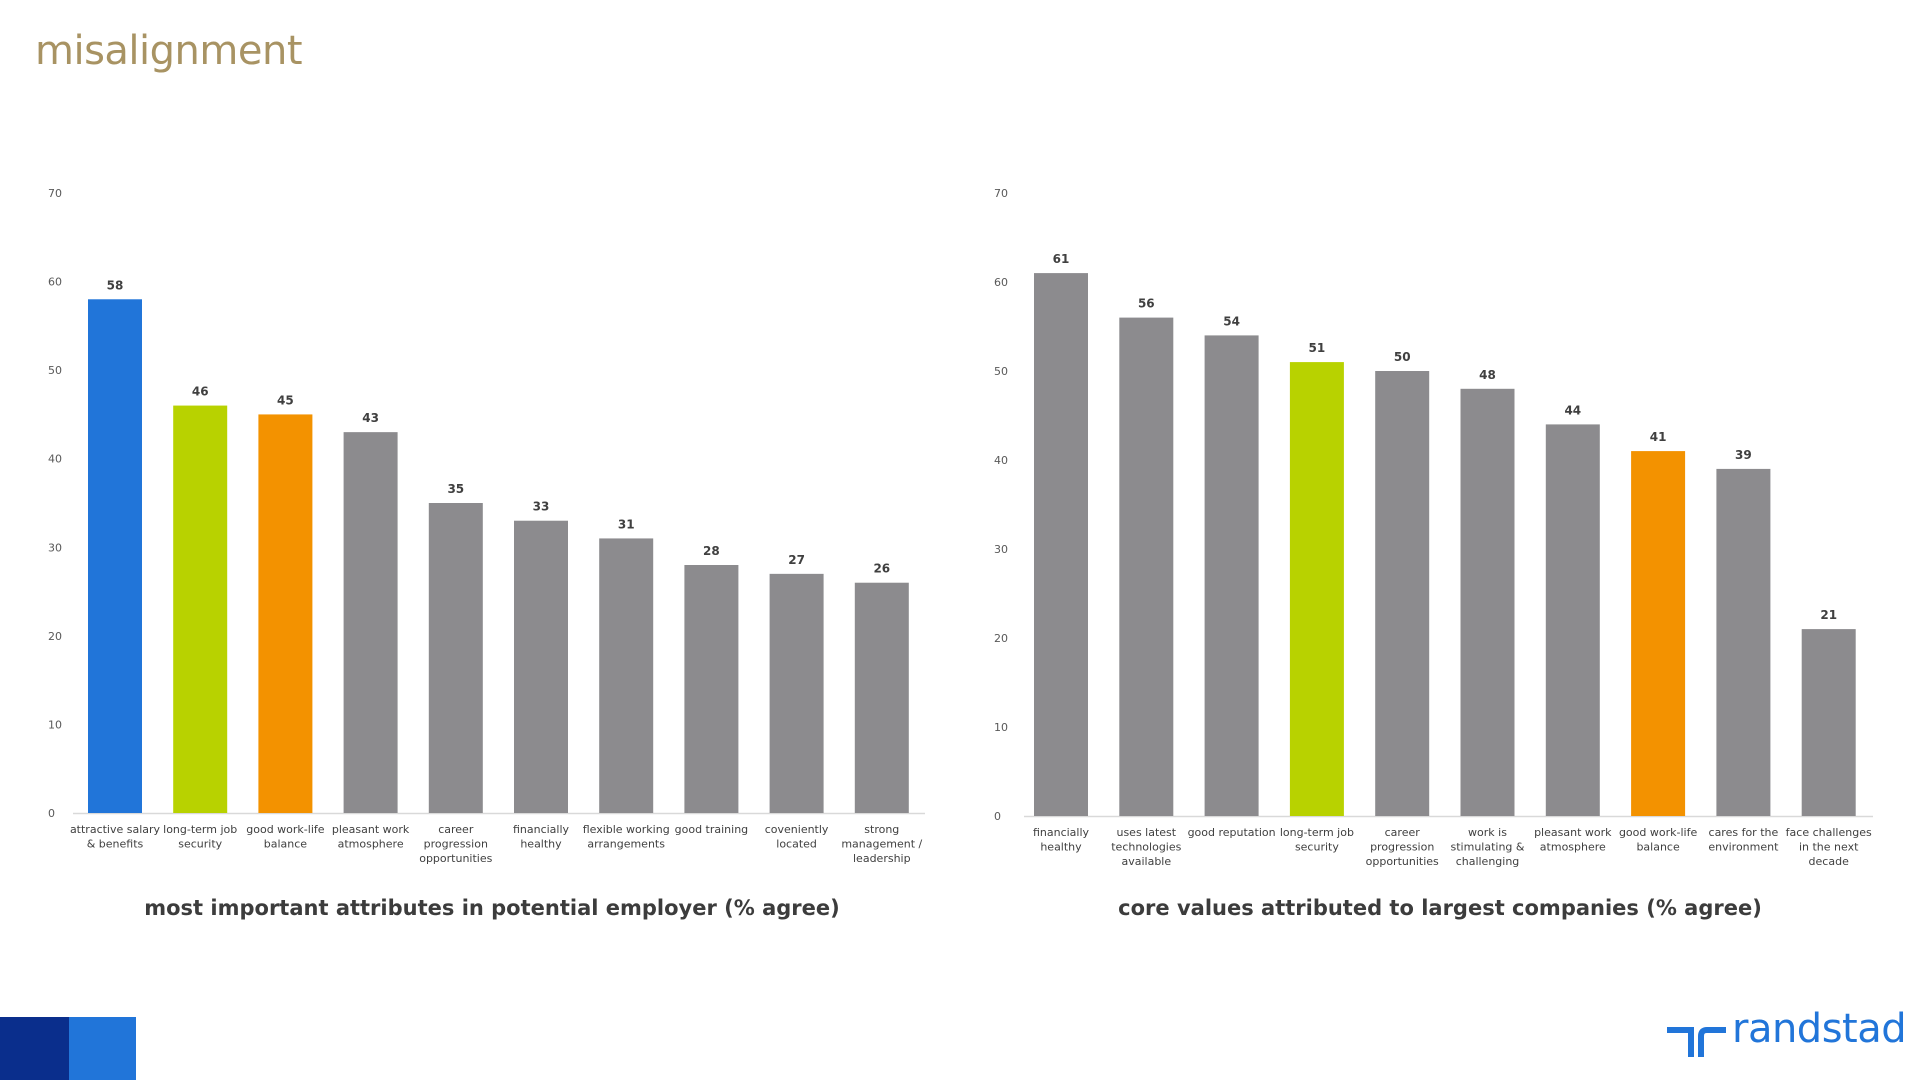 The width and height of the screenshot is (1920, 1080). I want to click on category-label: & benefits, so click(115, 844).